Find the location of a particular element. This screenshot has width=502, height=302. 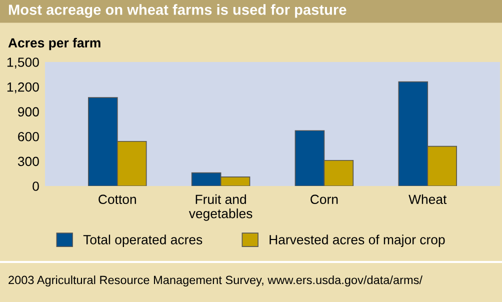

y-tick-label: 900 is located at coordinates (28, 112).